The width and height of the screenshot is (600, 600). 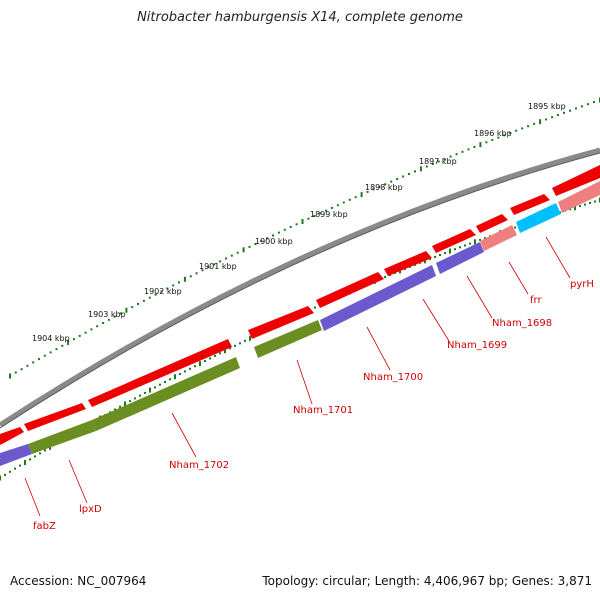 I want to click on kbp-label: 1900 kbp, so click(x=274, y=241).